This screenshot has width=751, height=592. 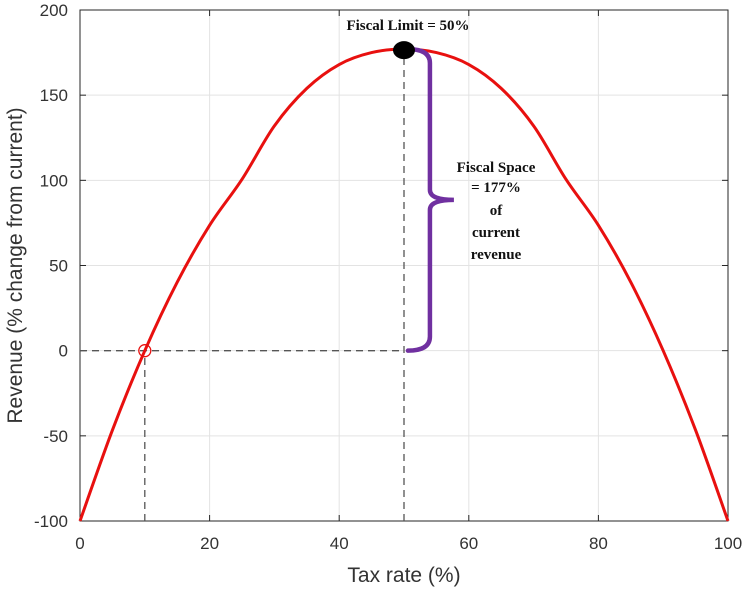 What do you see at coordinates (497, 211) in the screenshot?
I see `fiscal-space-annotation-line: of` at bounding box center [497, 211].